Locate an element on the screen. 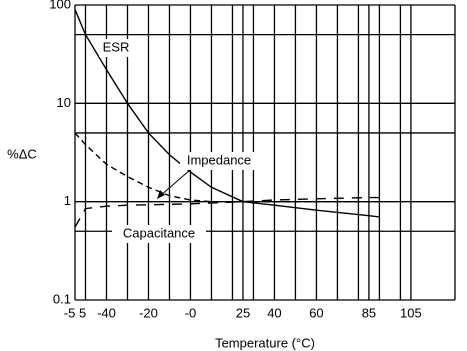  y-tick-label: 0.1 is located at coordinates (62, 298).